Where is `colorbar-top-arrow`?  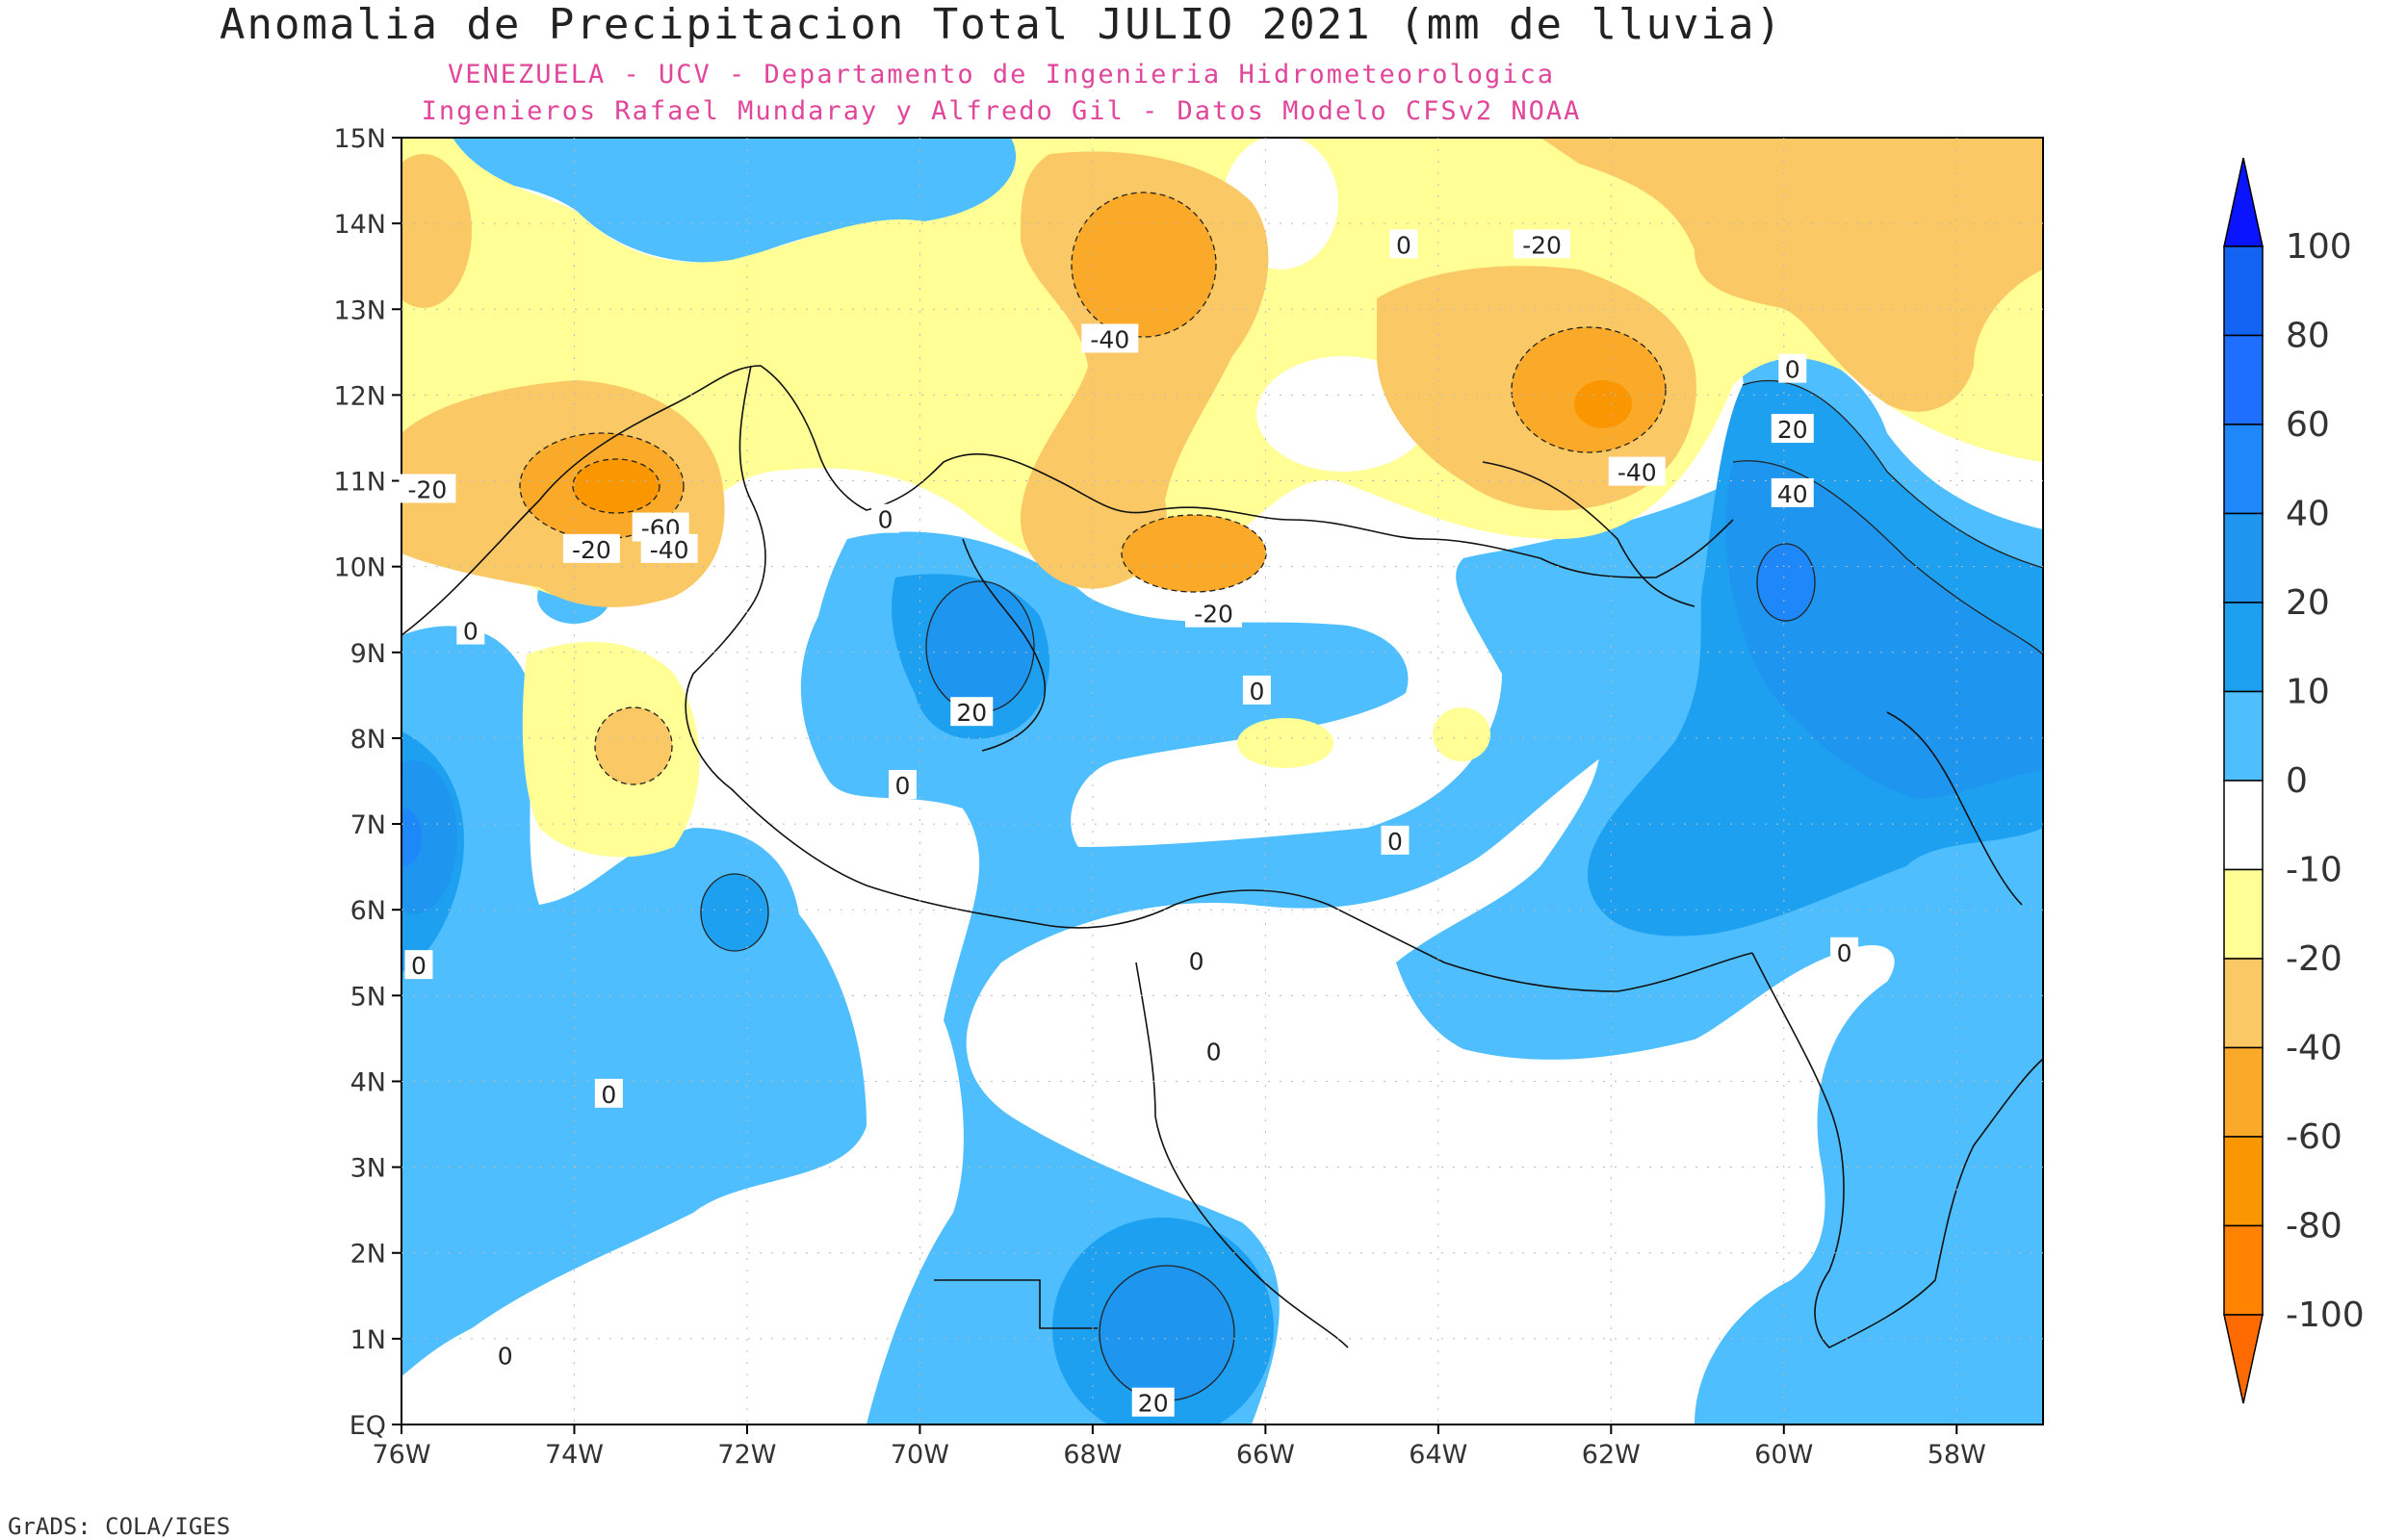
colorbar-top-arrow is located at coordinates (2243, 202).